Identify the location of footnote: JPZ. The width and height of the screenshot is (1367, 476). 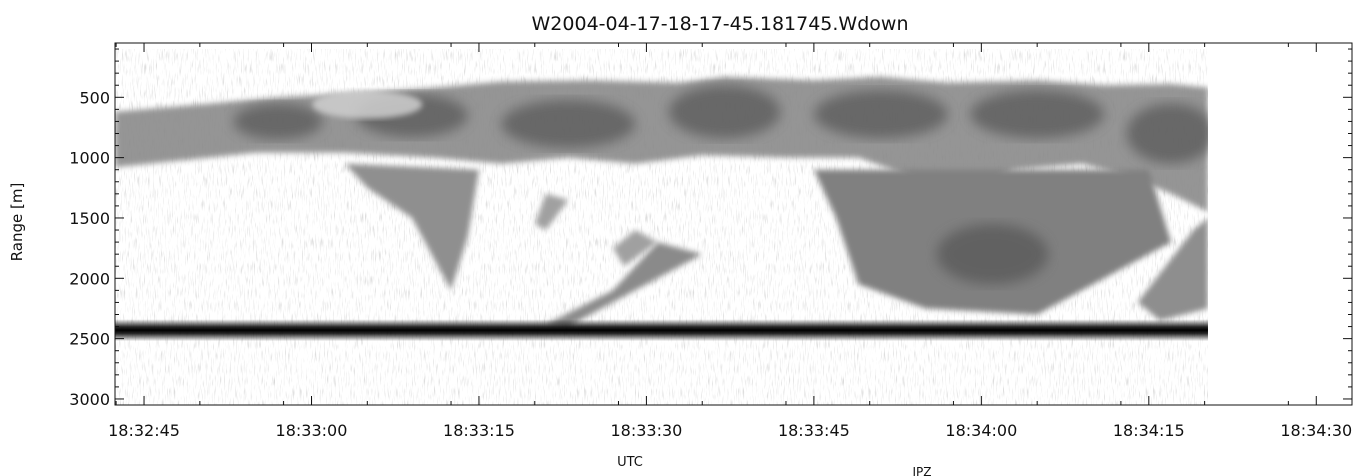
(922, 470).